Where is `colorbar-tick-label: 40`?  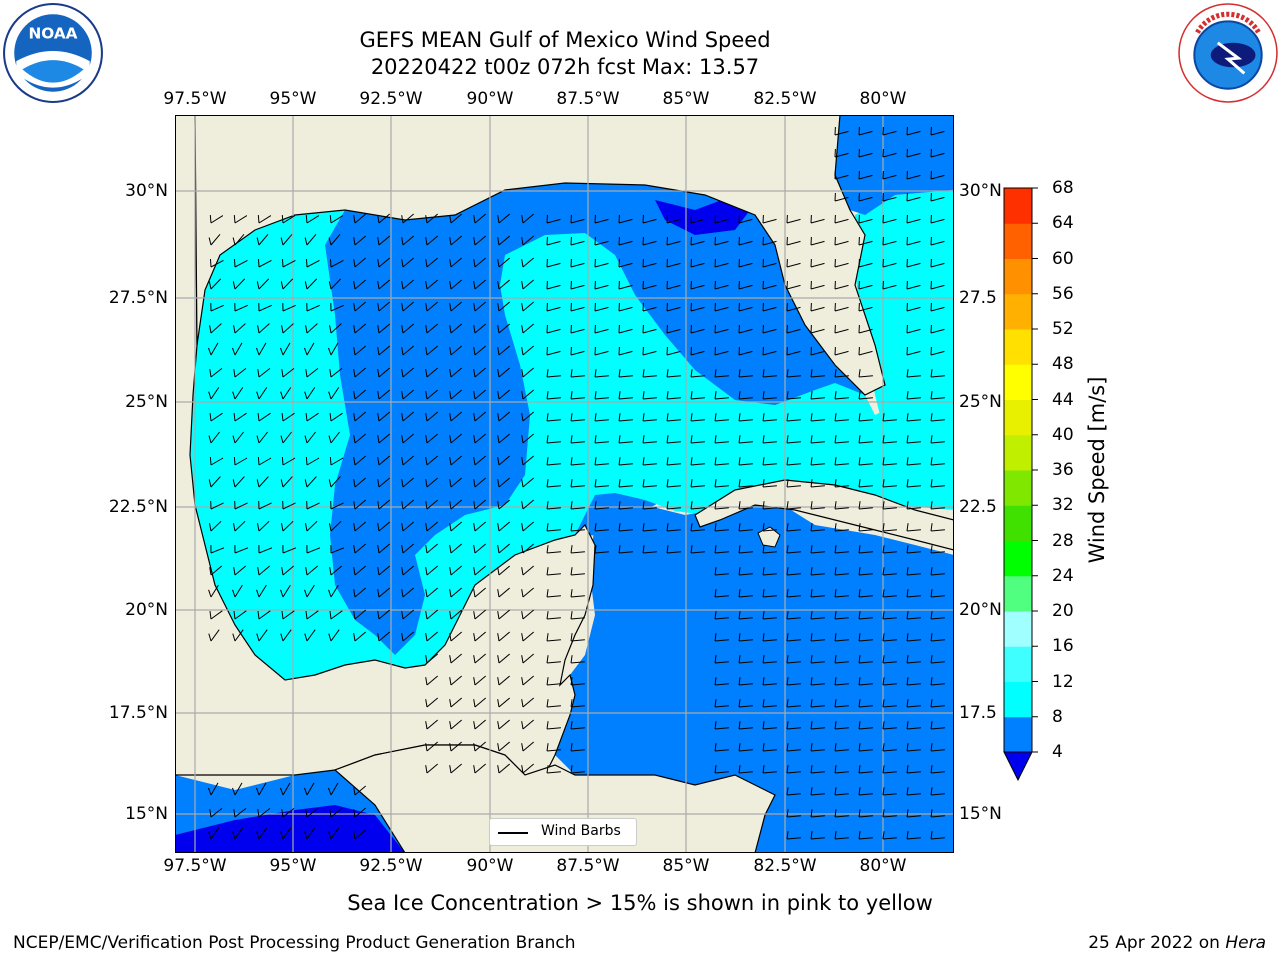 colorbar-tick-label: 40 is located at coordinates (1063, 434).